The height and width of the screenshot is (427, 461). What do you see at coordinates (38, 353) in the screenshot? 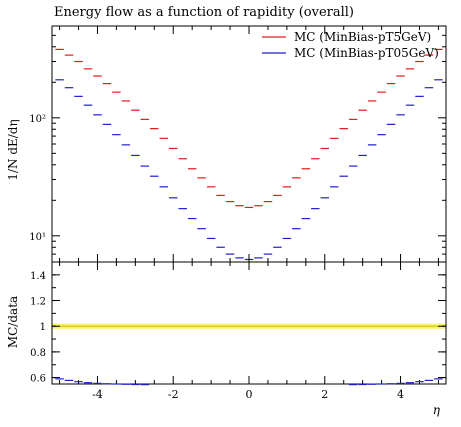
I see `bottom-y-tick-label: 0.8` at bounding box center [38, 353].